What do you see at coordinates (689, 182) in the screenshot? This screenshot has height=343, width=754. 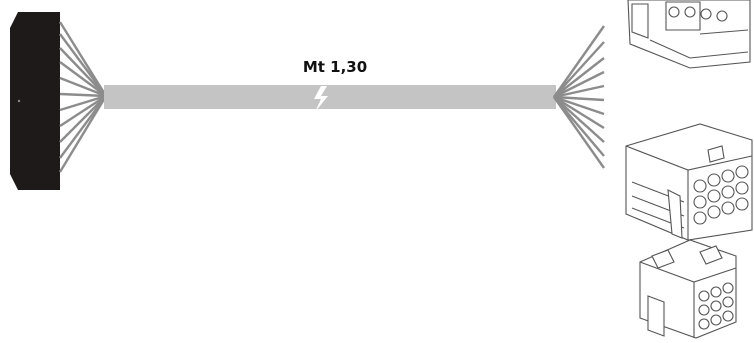 I see `twelve-pin-housing-icon` at bounding box center [689, 182].